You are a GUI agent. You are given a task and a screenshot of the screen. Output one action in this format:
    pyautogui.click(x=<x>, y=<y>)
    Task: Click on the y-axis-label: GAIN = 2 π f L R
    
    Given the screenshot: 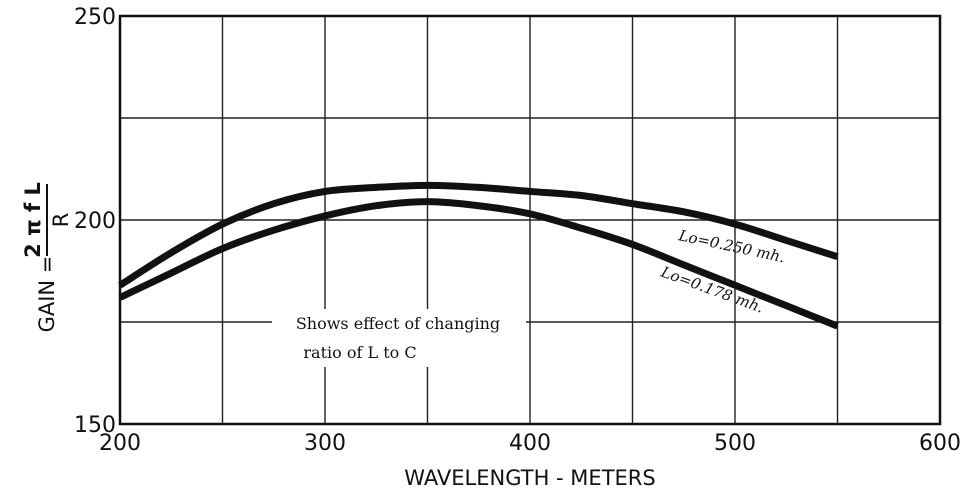 What is the action you would take?
    pyautogui.click(x=47, y=257)
    